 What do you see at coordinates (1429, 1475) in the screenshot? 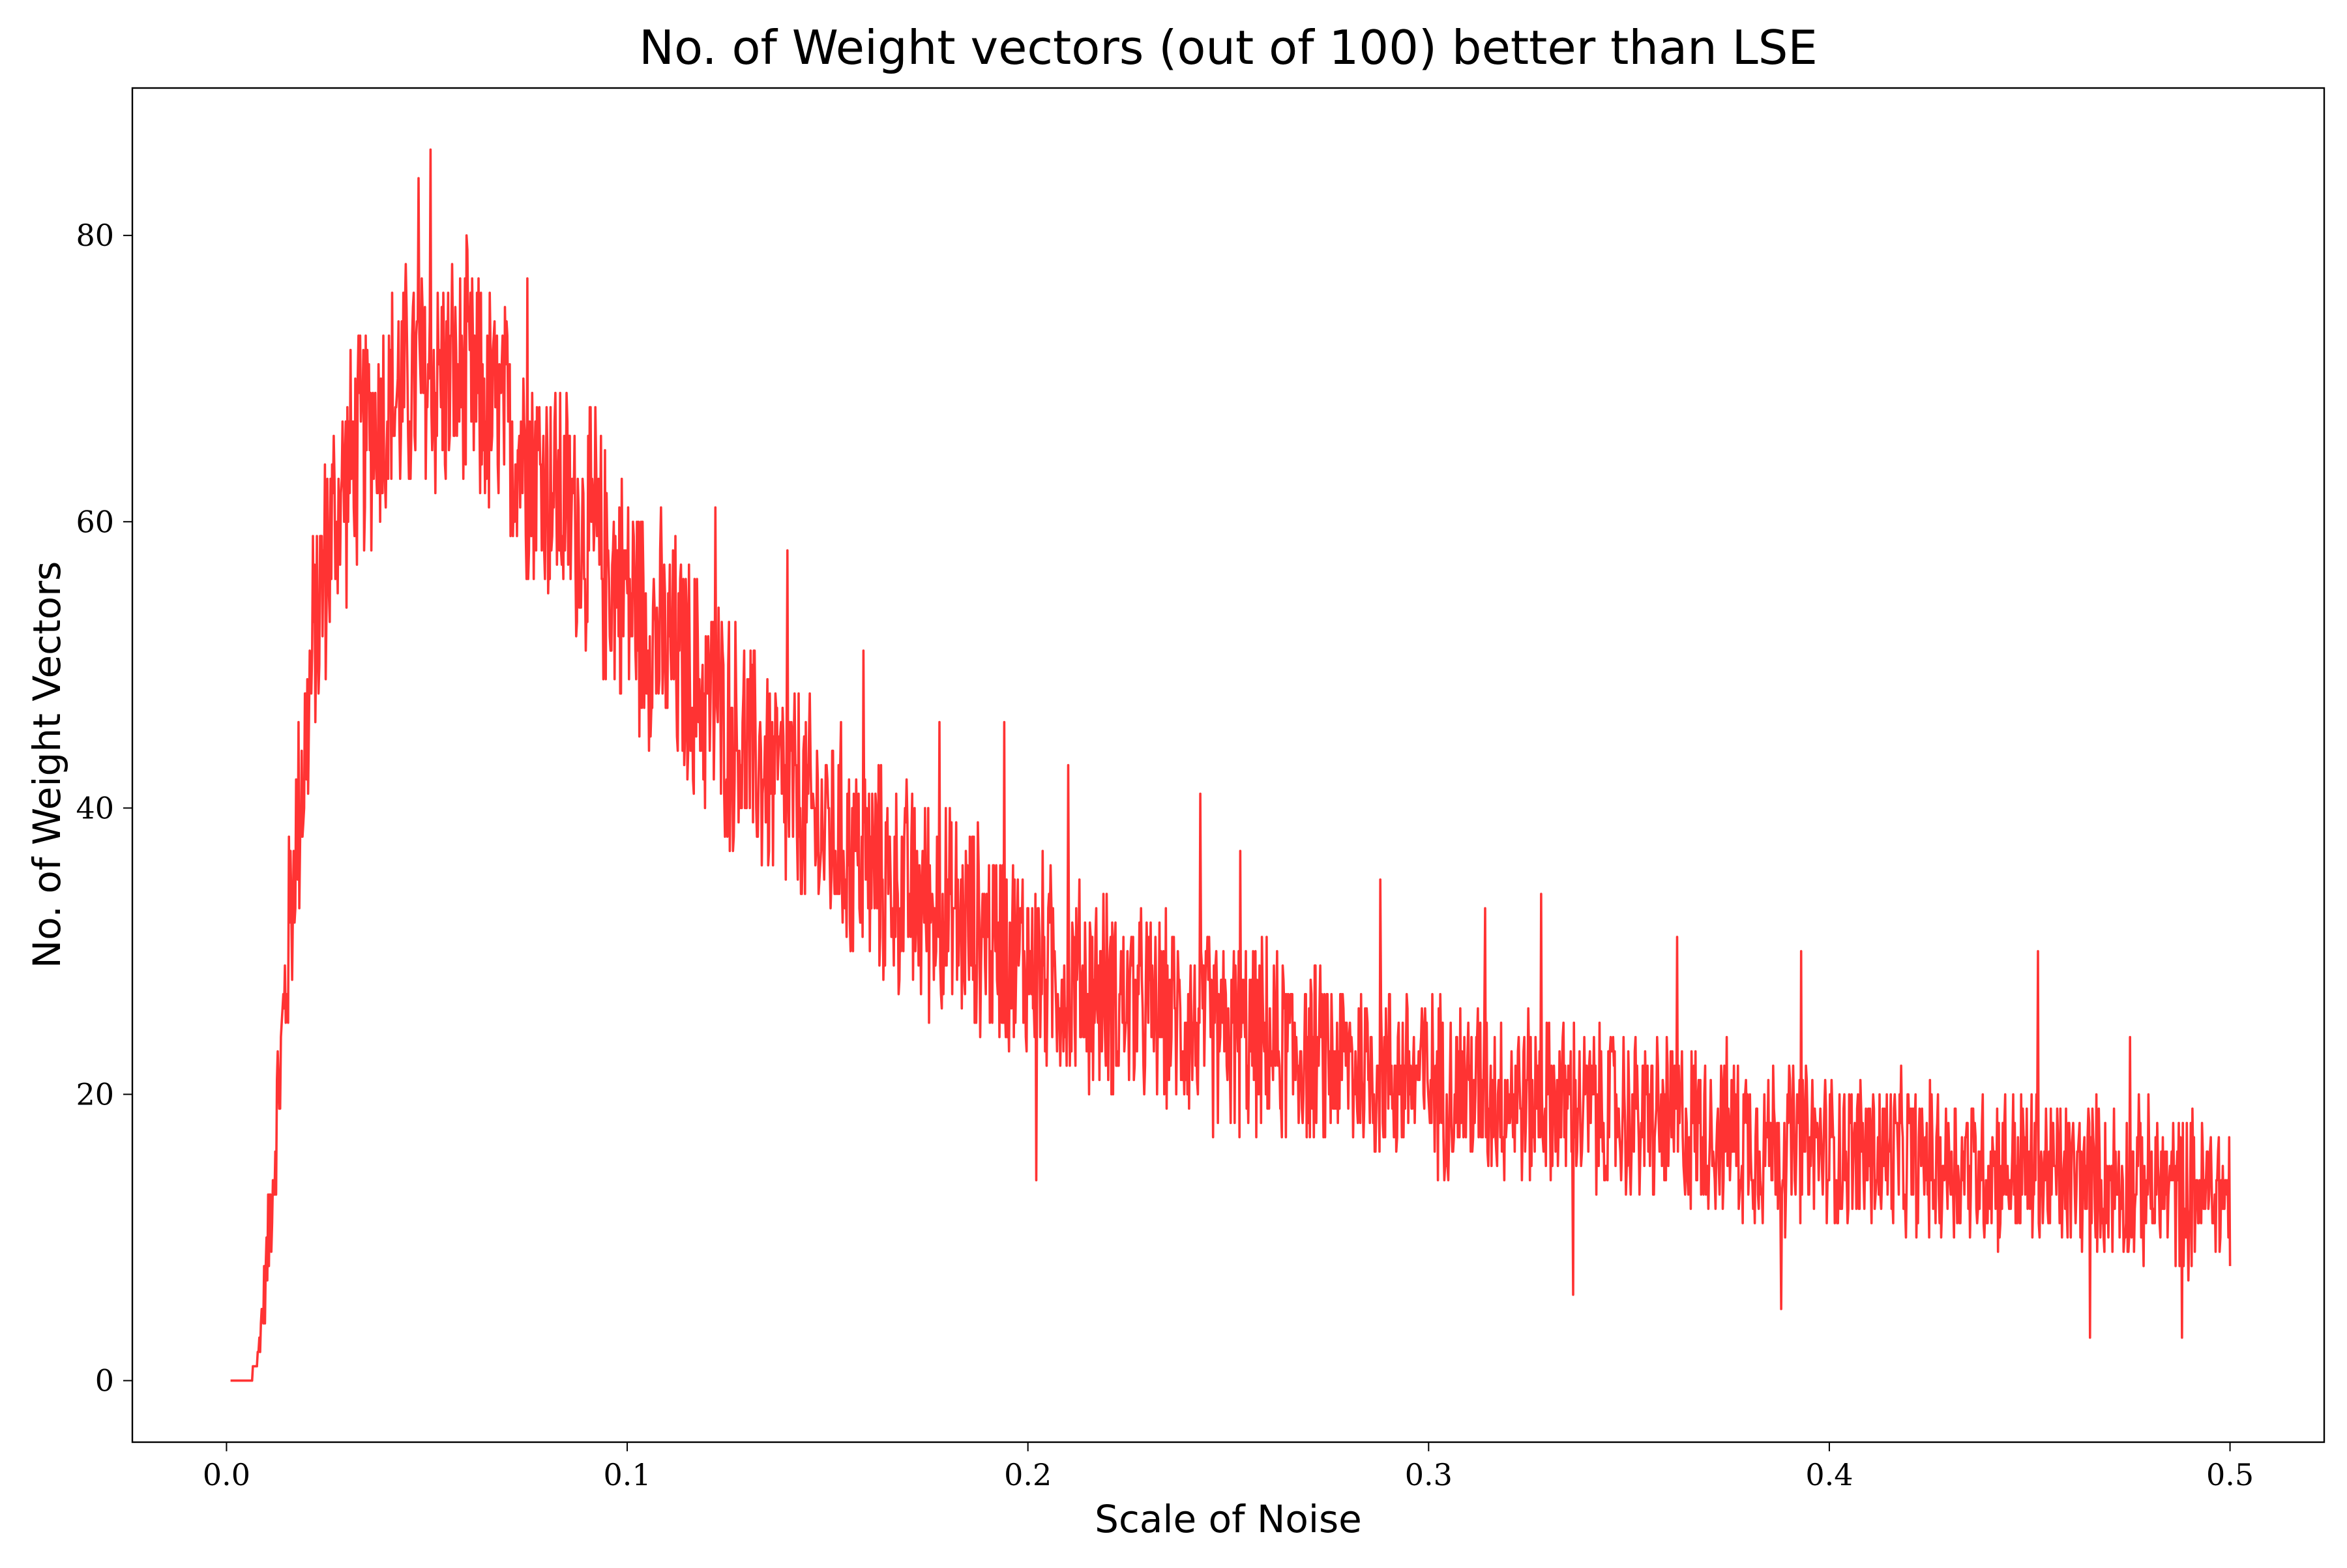
I see `x-tick-label: 0.3` at bounding box center [1429, 1475].